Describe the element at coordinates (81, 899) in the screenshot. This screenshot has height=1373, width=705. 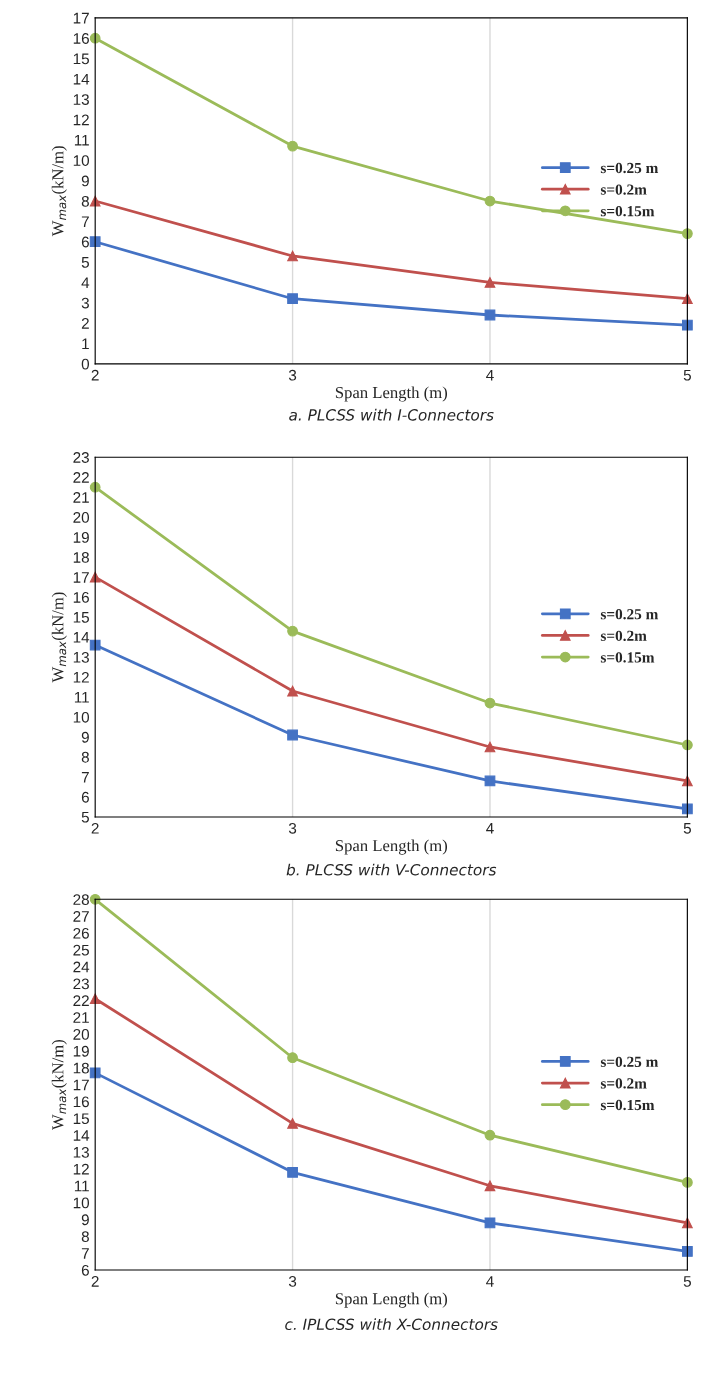
I see `y-tick-label: 28` at that location.